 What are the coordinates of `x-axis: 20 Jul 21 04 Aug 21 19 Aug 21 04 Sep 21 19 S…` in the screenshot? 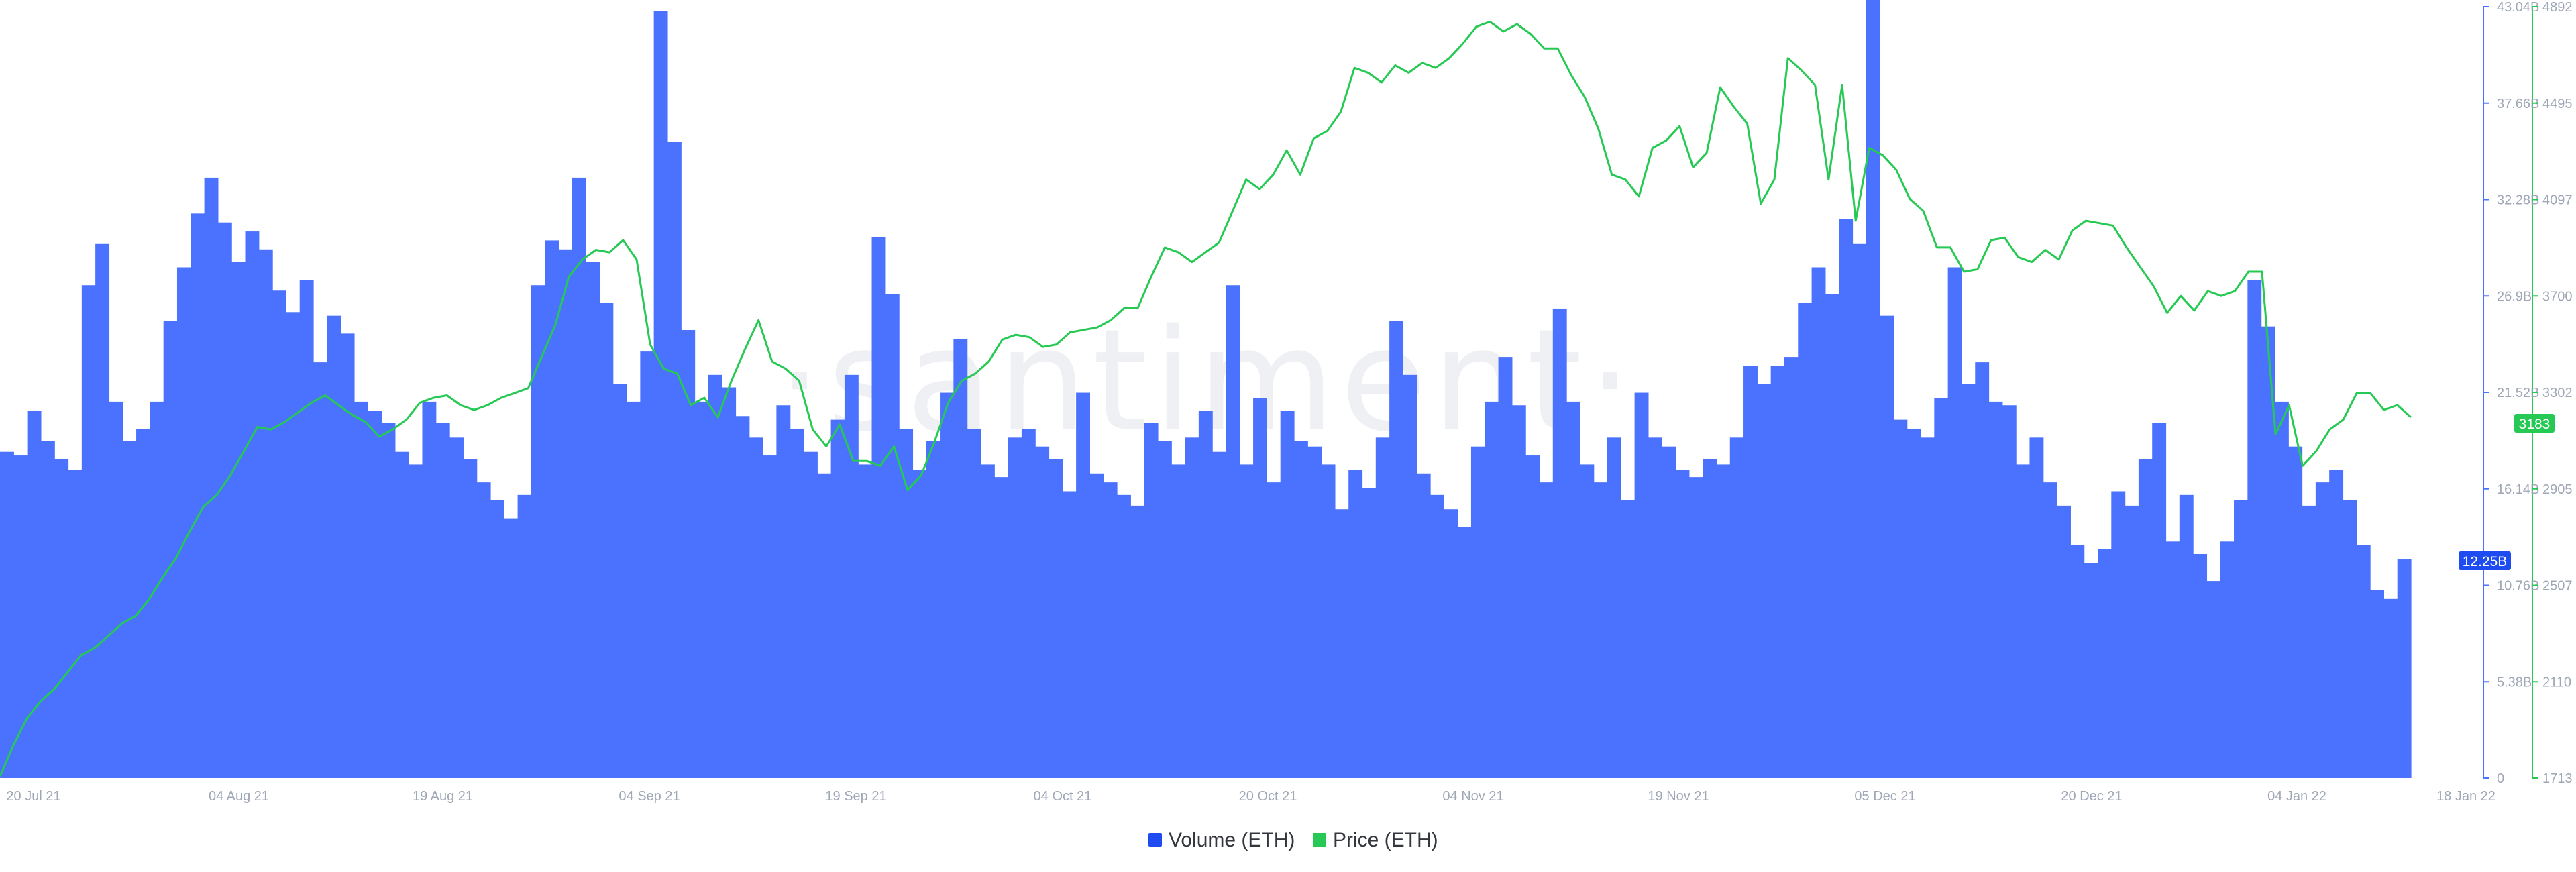 It's located at (1251, 797).